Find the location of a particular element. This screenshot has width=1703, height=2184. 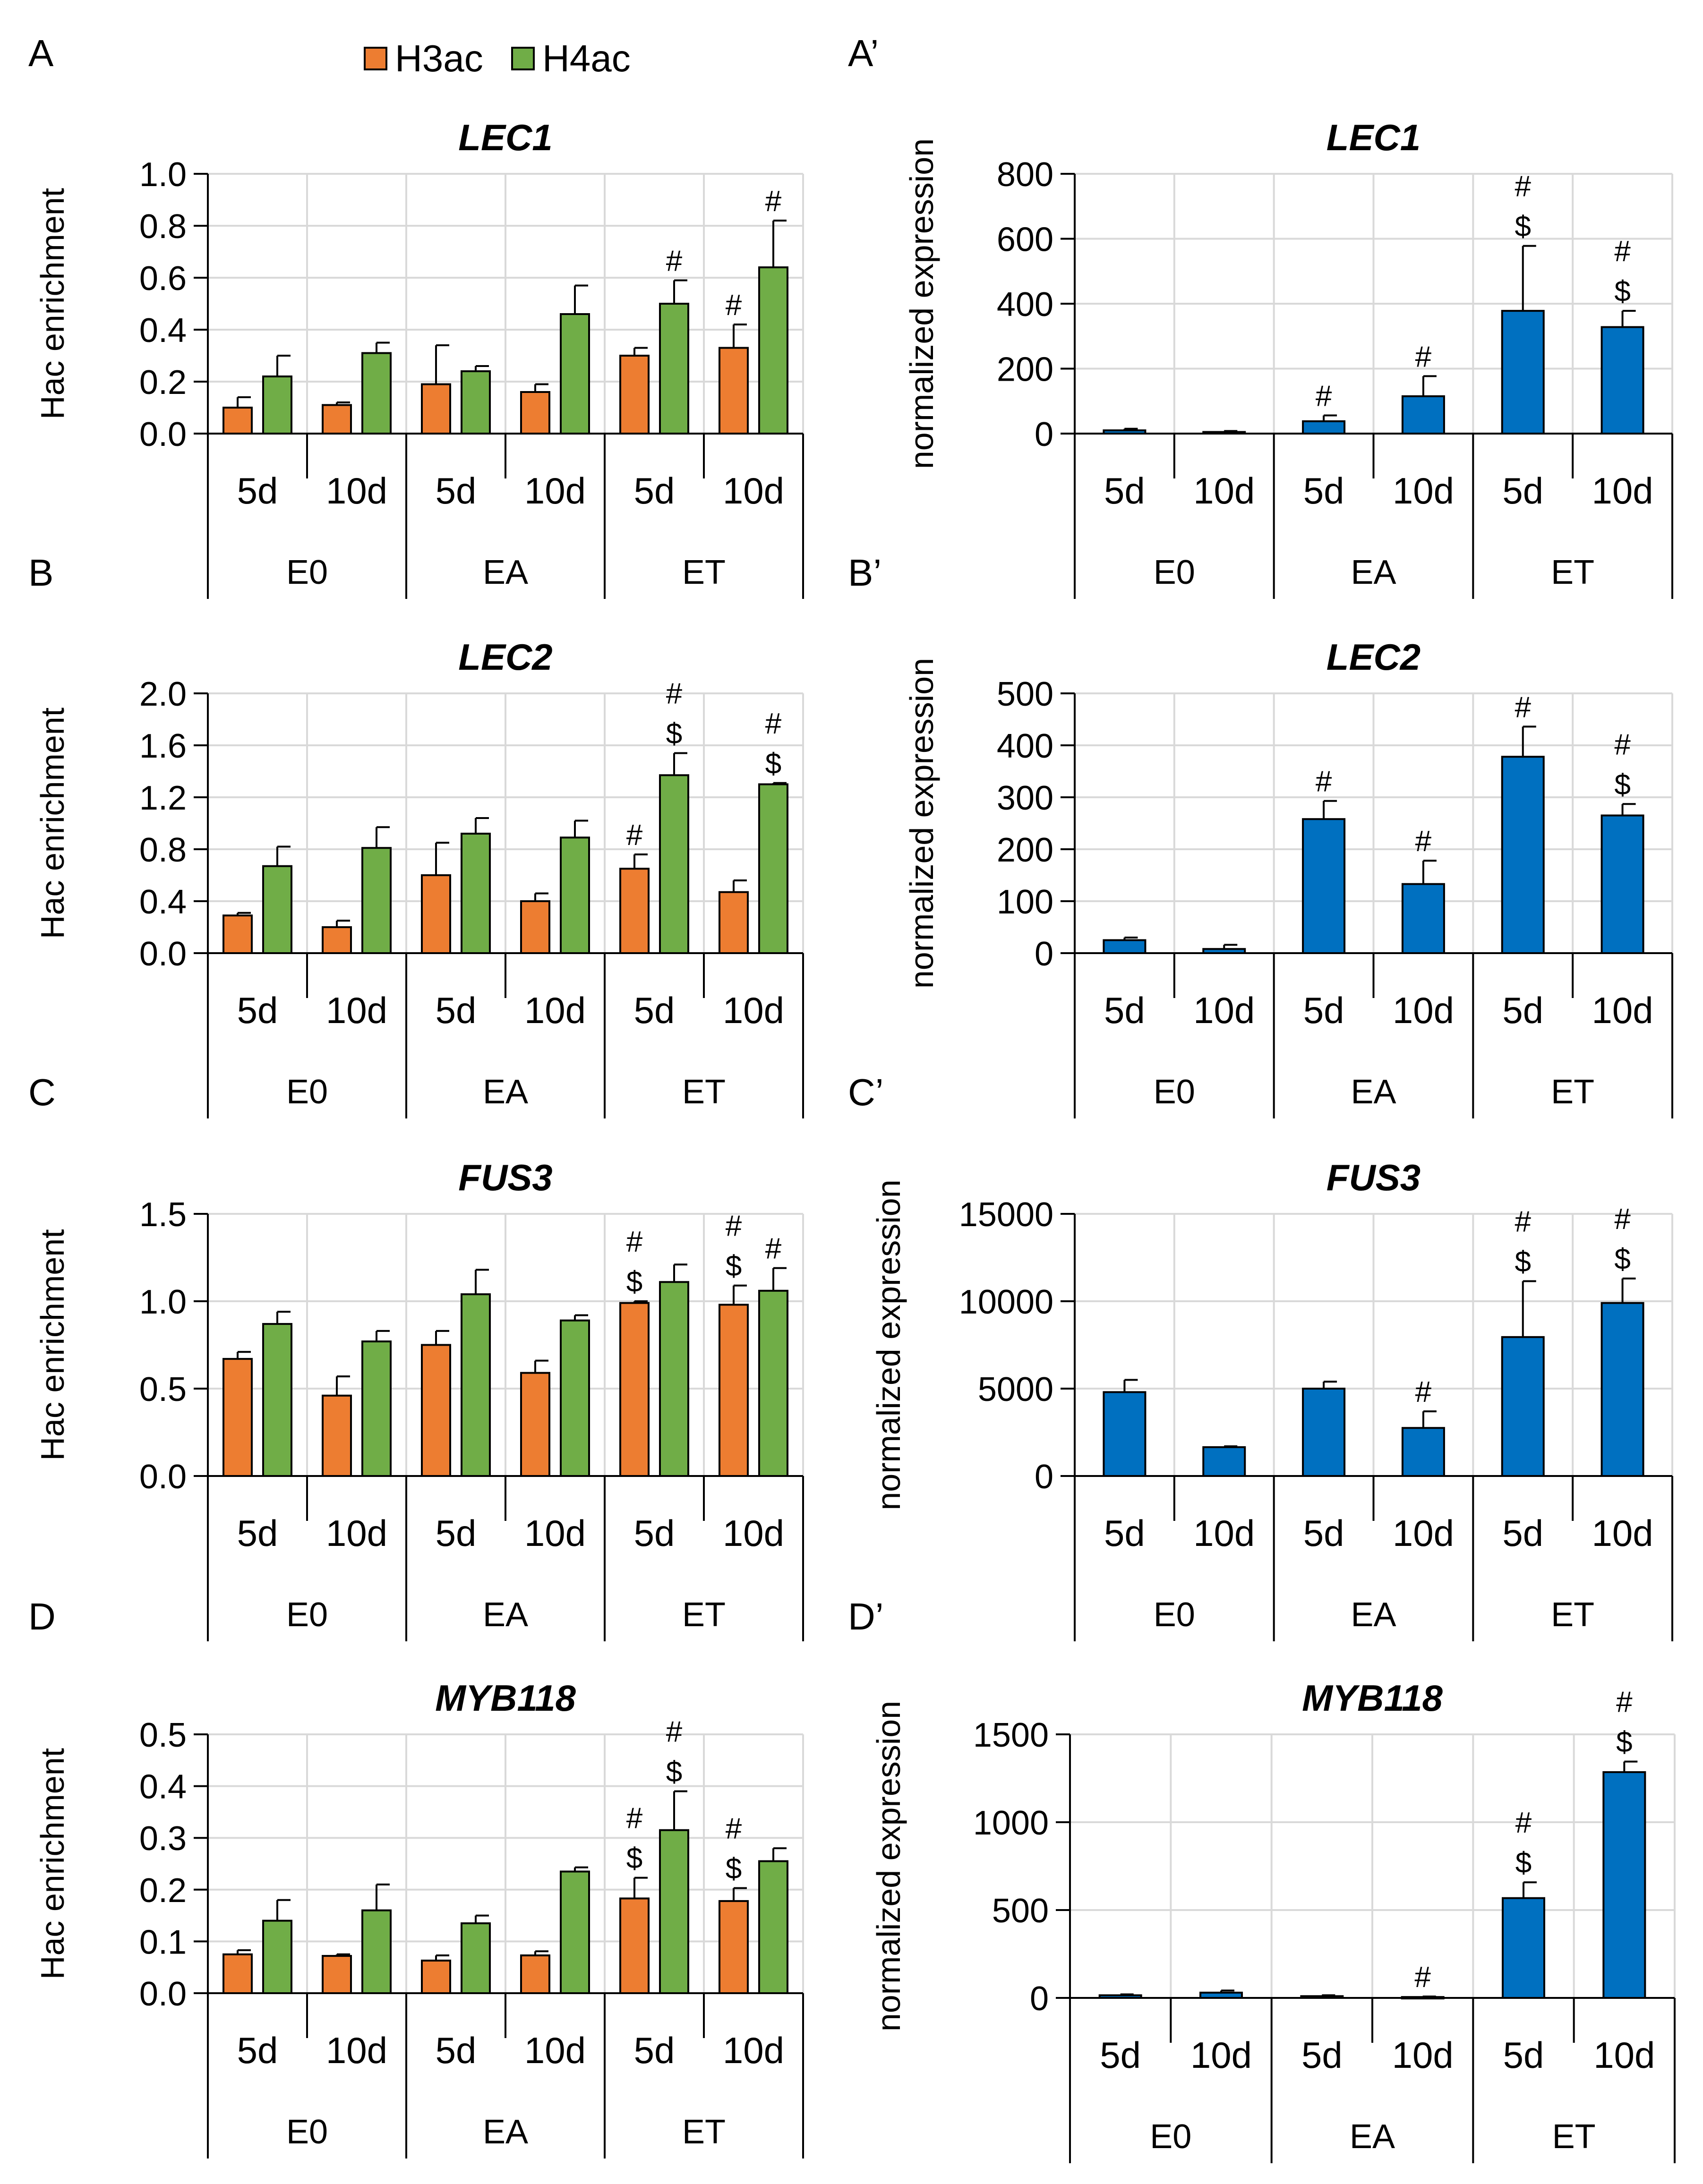

y-tick-label: 1000 is located at coordinates (1011, 1823).